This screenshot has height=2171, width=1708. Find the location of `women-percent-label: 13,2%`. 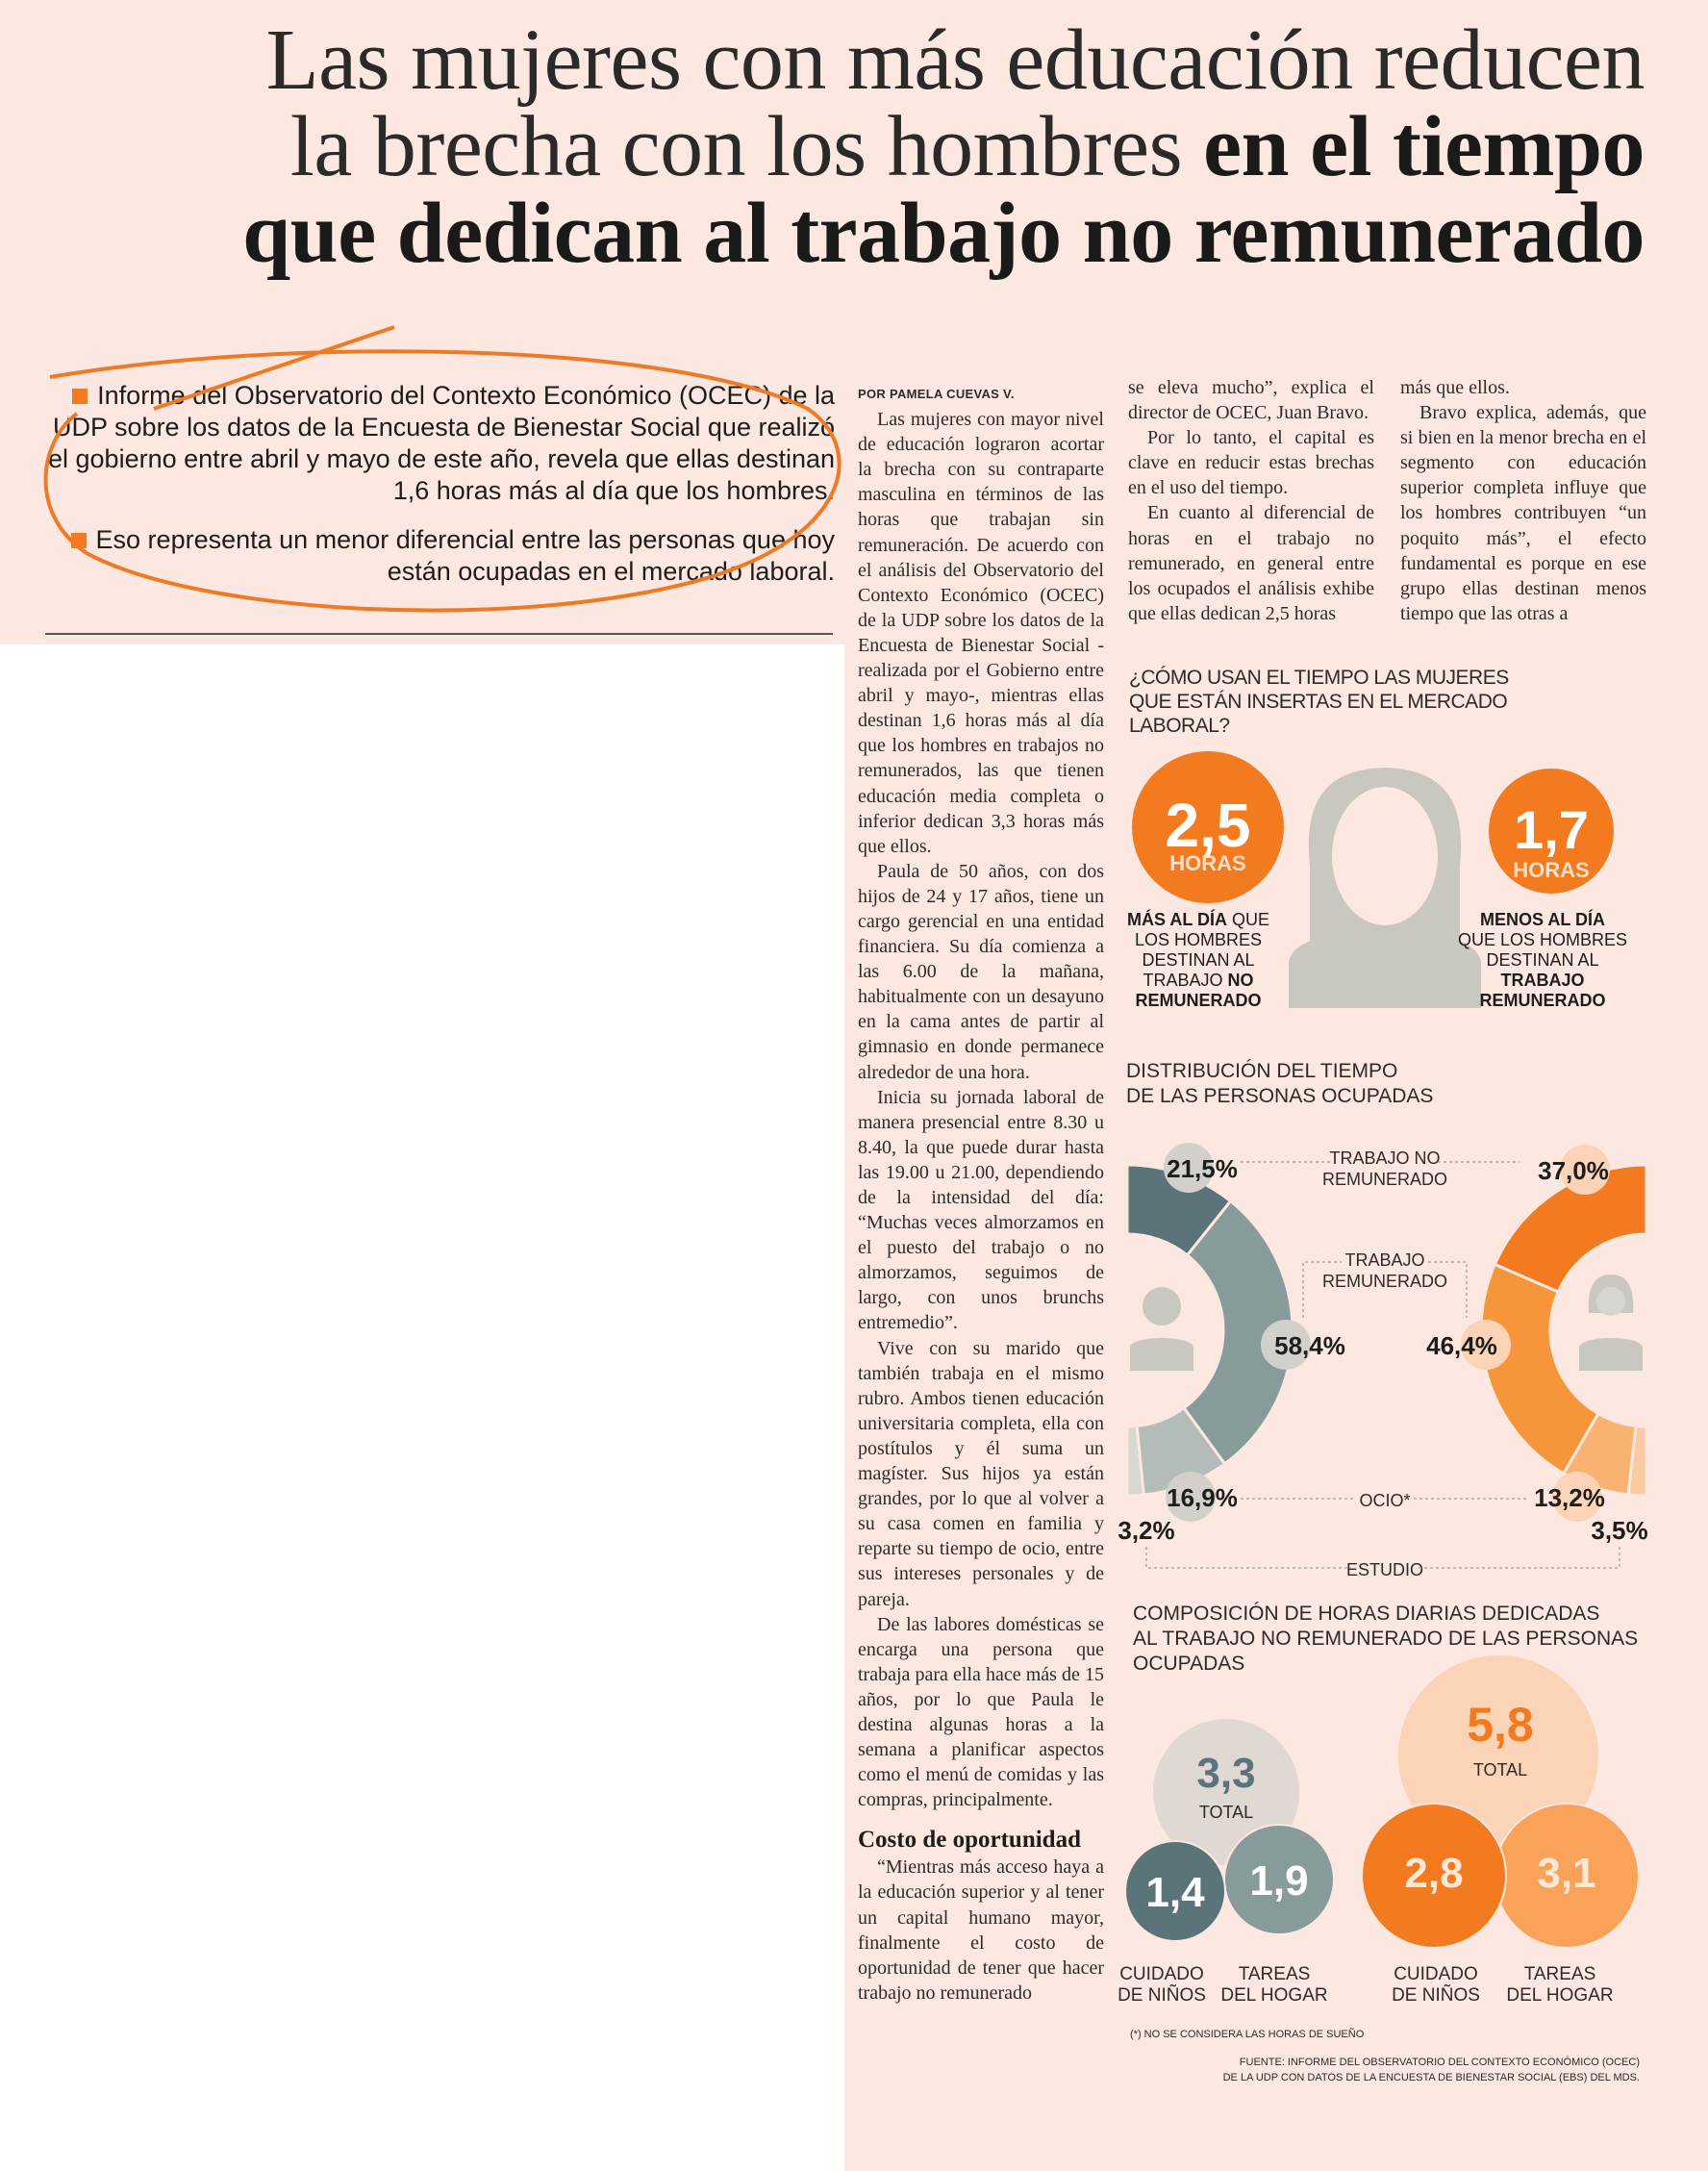

women-percent-label: 13,2% is located at coordinates (1569, 1497).